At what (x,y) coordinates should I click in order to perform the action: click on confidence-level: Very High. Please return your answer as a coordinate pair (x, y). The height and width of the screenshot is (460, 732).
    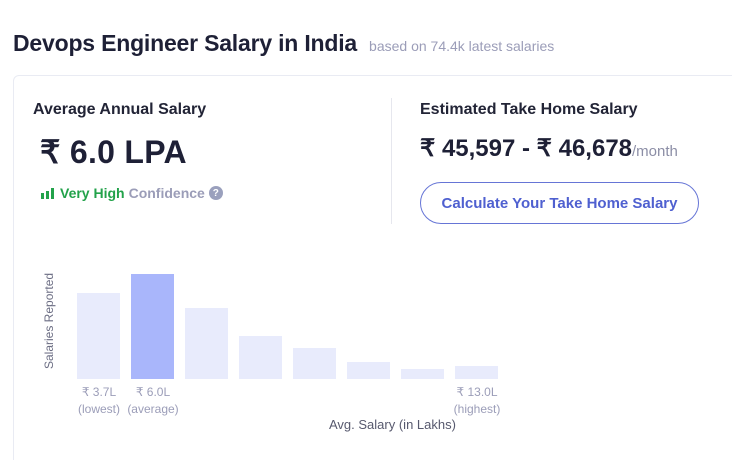
    Looking at the image, I should click on (92, 193).